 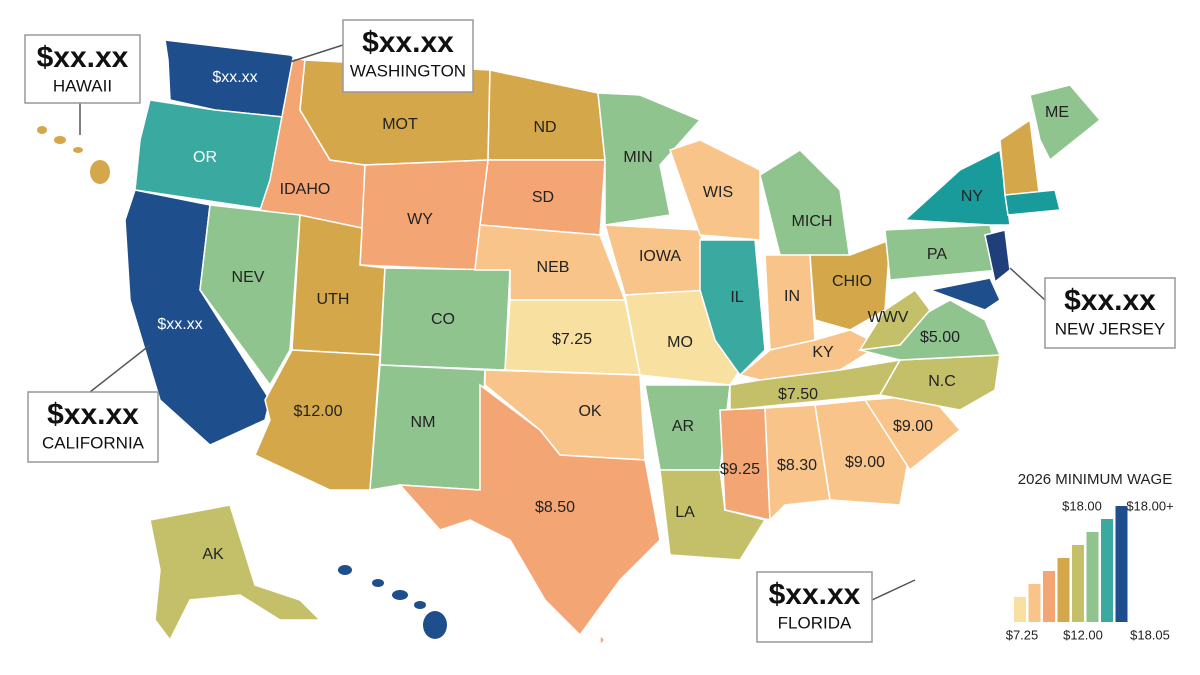 What do you see at coordinates (333, 299) in the screenshot?
I see `state-label: UTH` at bounding box center [333, 299].